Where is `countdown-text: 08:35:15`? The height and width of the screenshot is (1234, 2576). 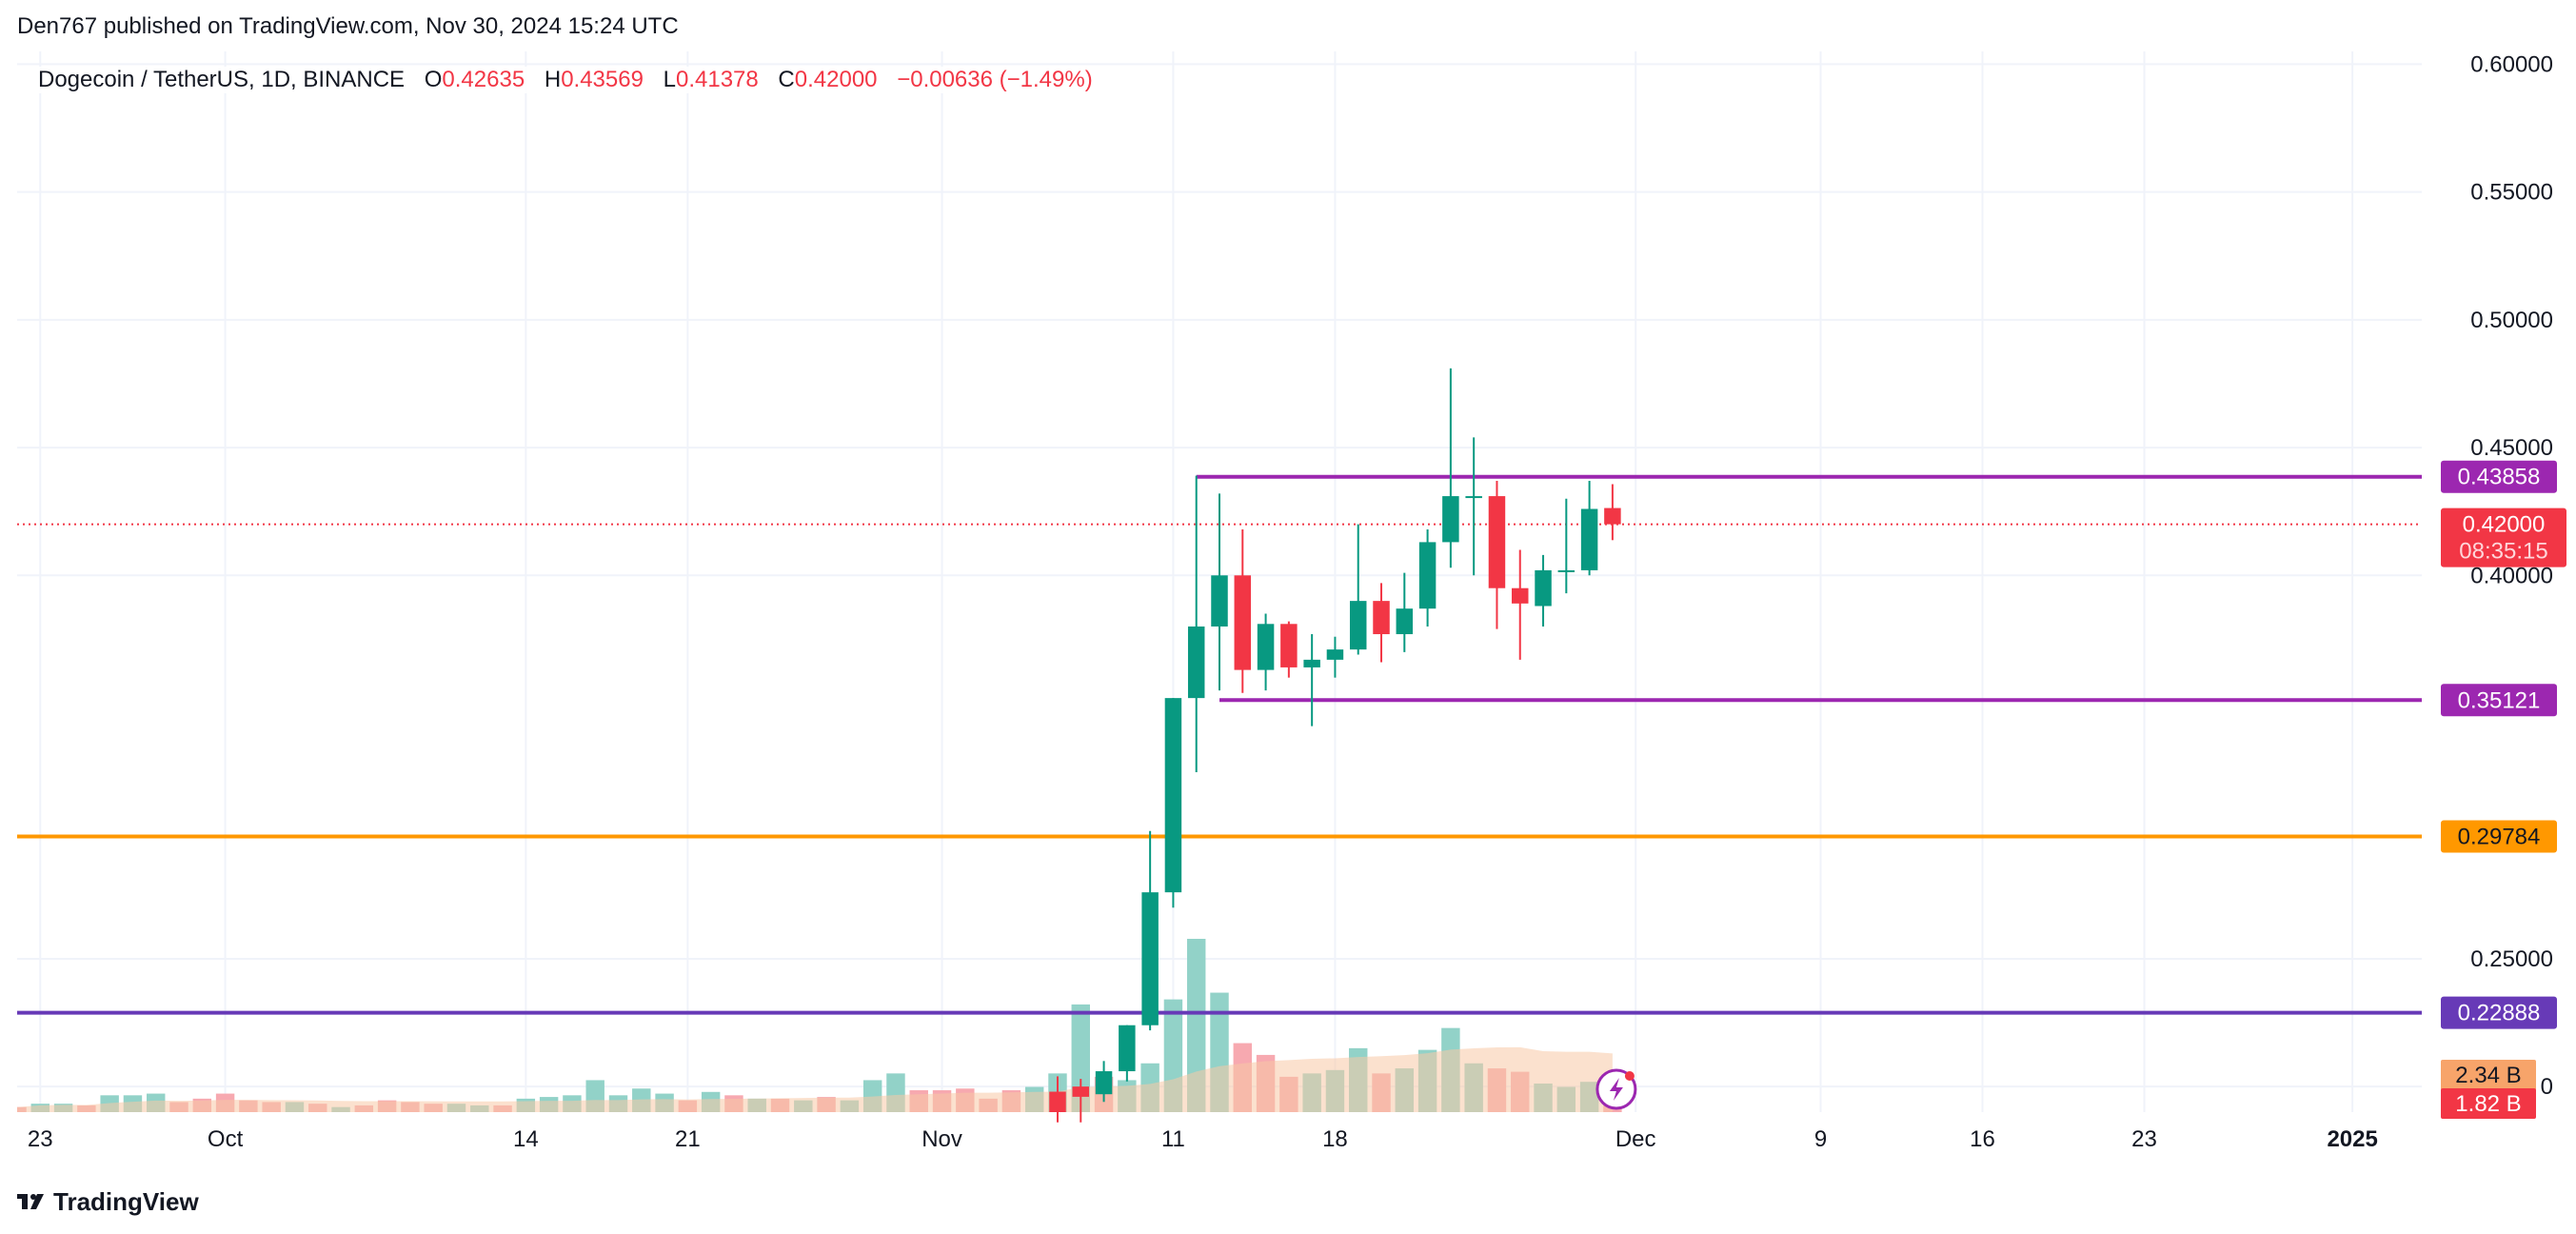
countdown-text: 08:35:15 is located at coordinates (2503, 552).